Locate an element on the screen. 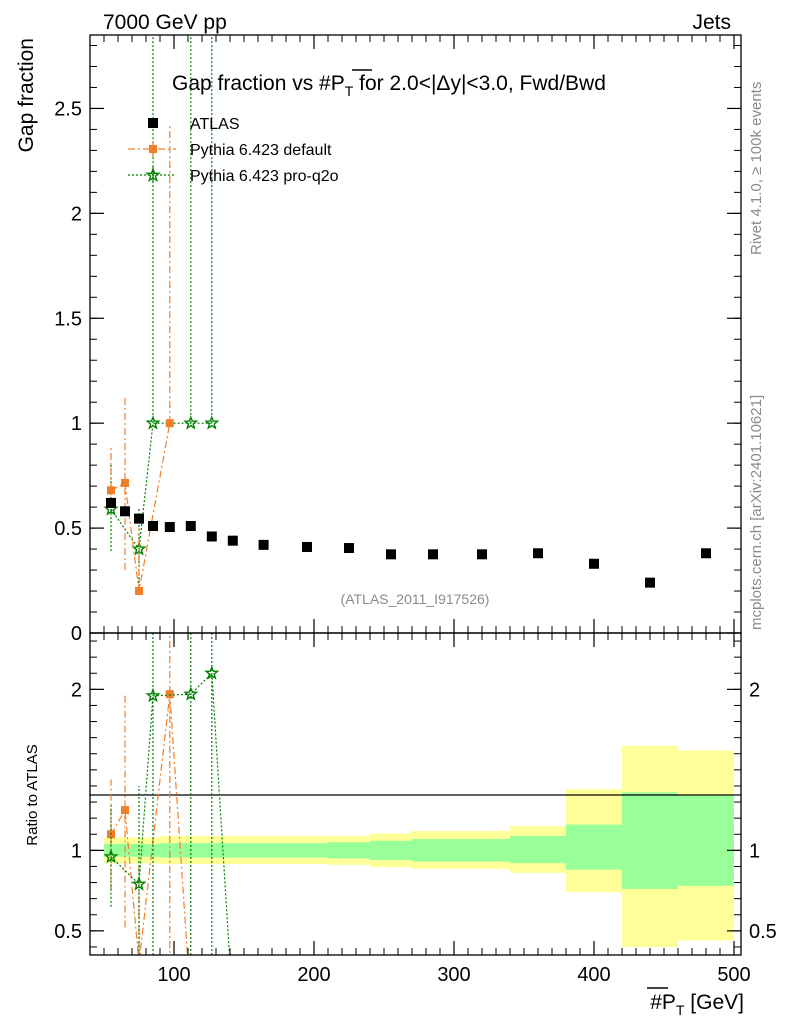  header-energy-label: 7000 GeV pp is located at coordinates (165, 22).